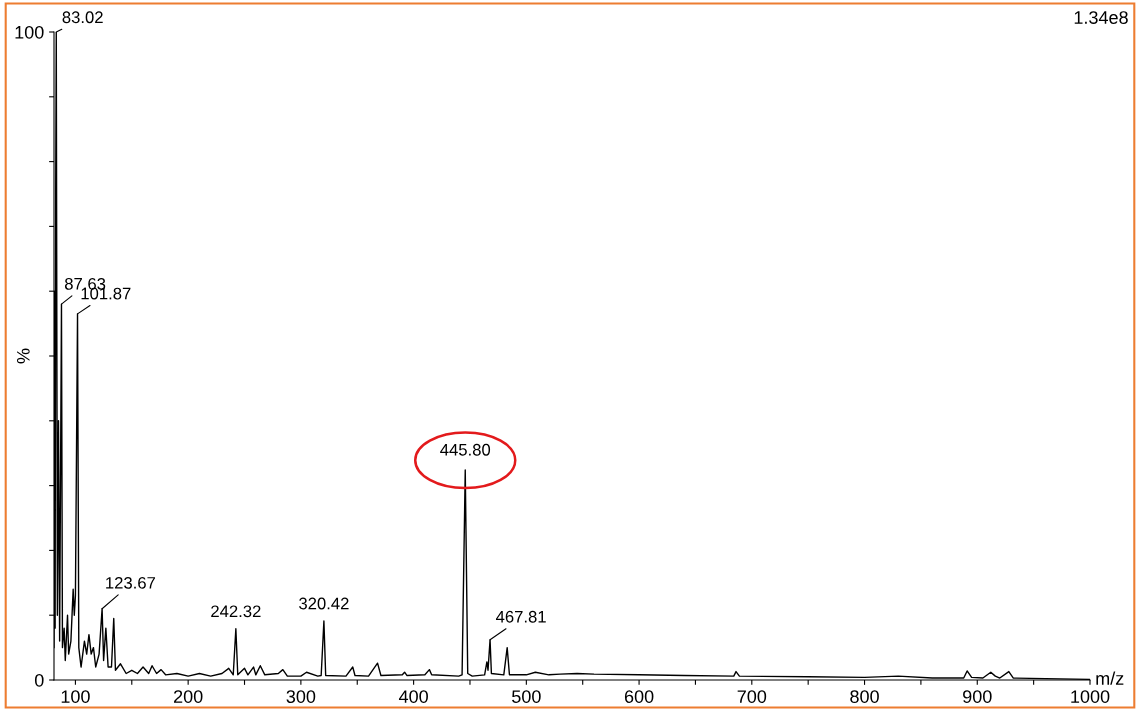 The width and height of the screenshot is (1140, 711). What do you see at coordinates (1110, 678) in the screenshot?
I see `x-axis-title: m/z` at bounding box center [1110, 678].